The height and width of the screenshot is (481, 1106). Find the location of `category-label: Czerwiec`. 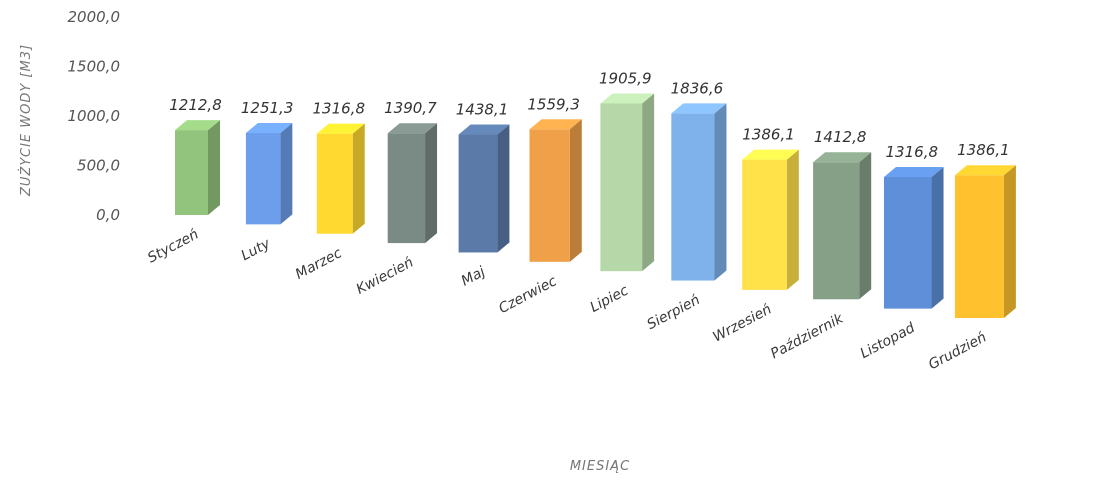

category-label: Czerwiec is located at coordinates (528, 295).